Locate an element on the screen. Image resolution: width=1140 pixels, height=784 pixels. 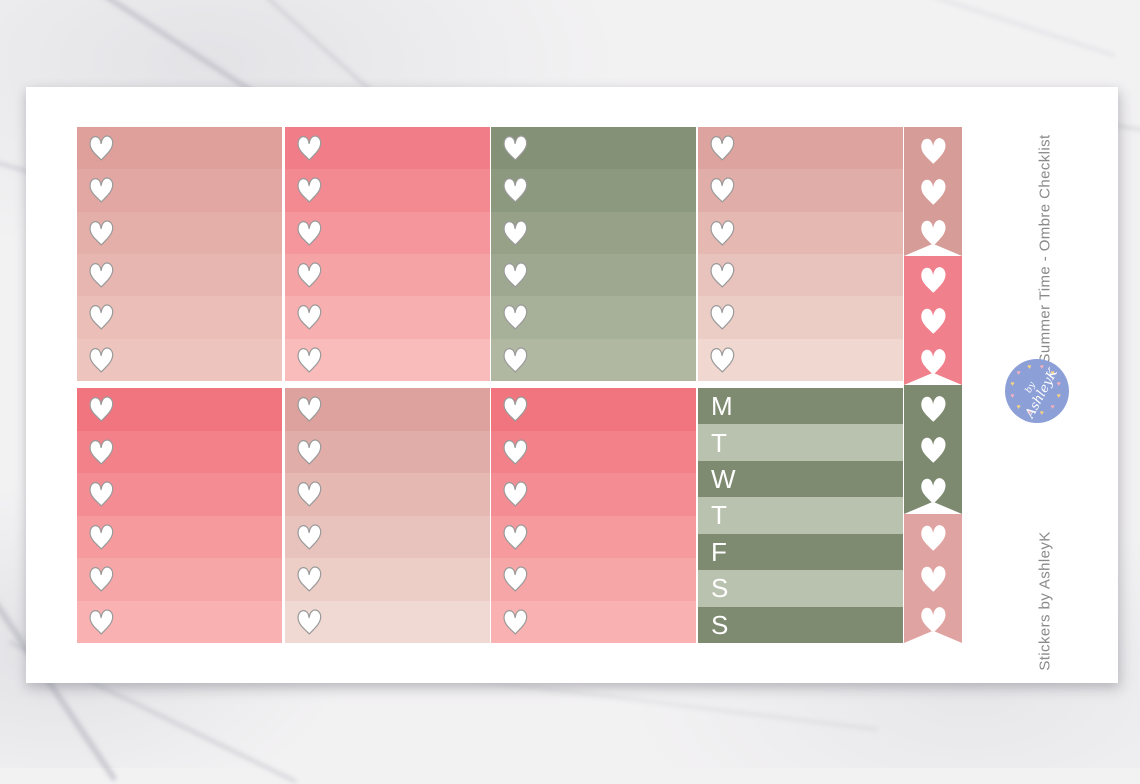
weekday-strip: W is located at coordinates (800, 479).